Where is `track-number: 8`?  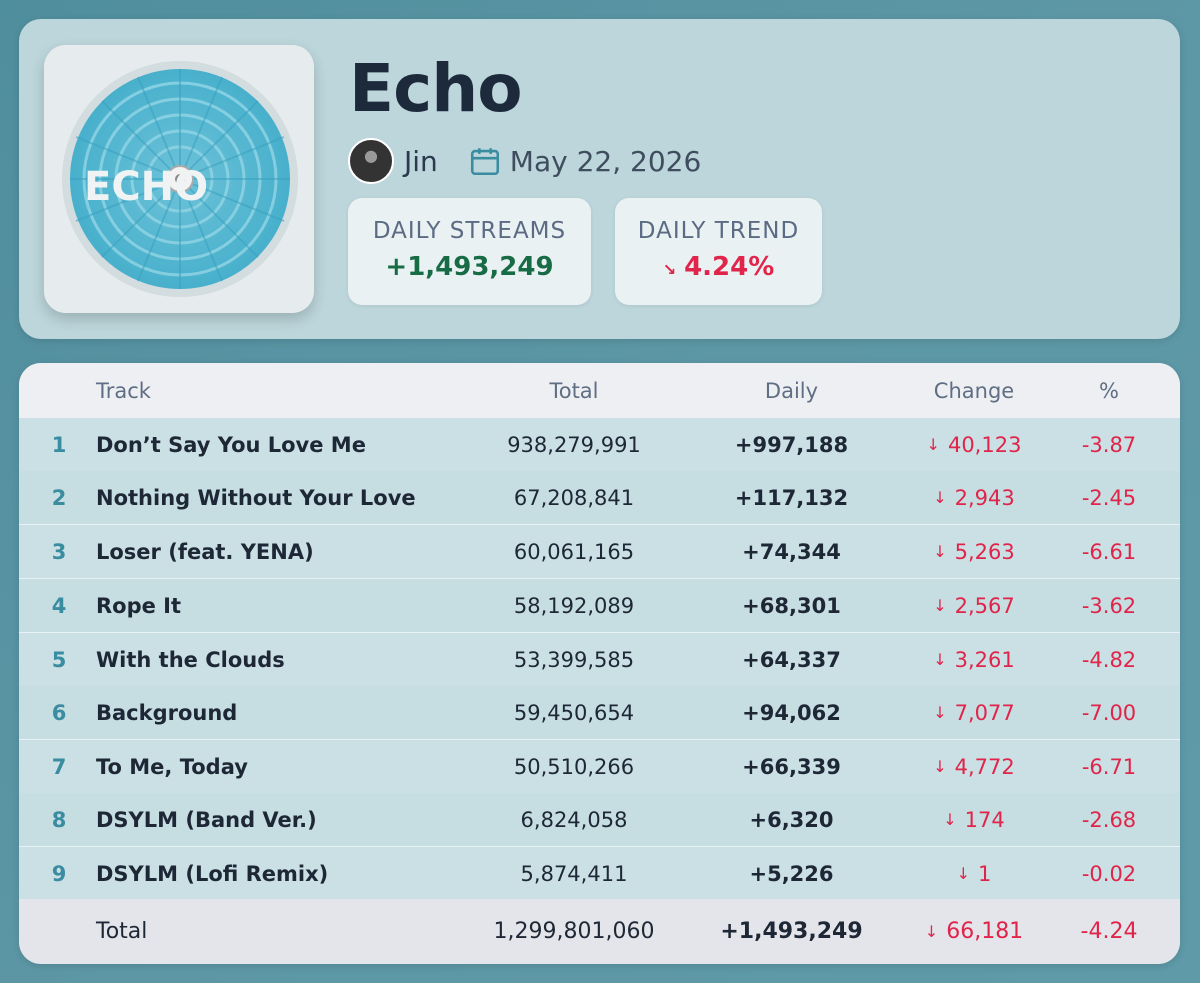 track-number: 8 is located at coordinates (59, 819).